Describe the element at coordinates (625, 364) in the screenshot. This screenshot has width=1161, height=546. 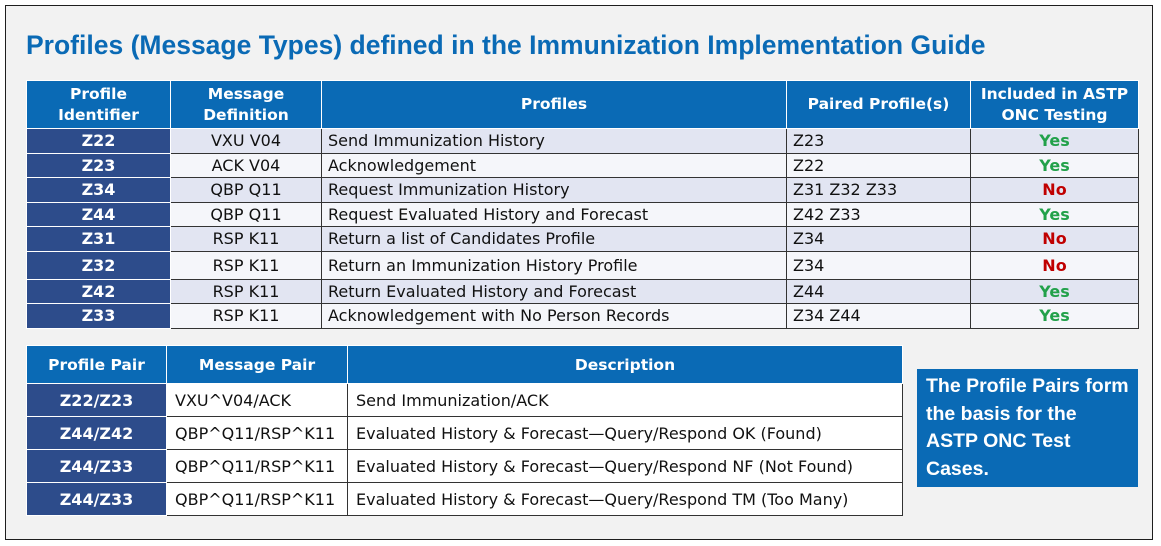
I see `header-description: Description` at that location.